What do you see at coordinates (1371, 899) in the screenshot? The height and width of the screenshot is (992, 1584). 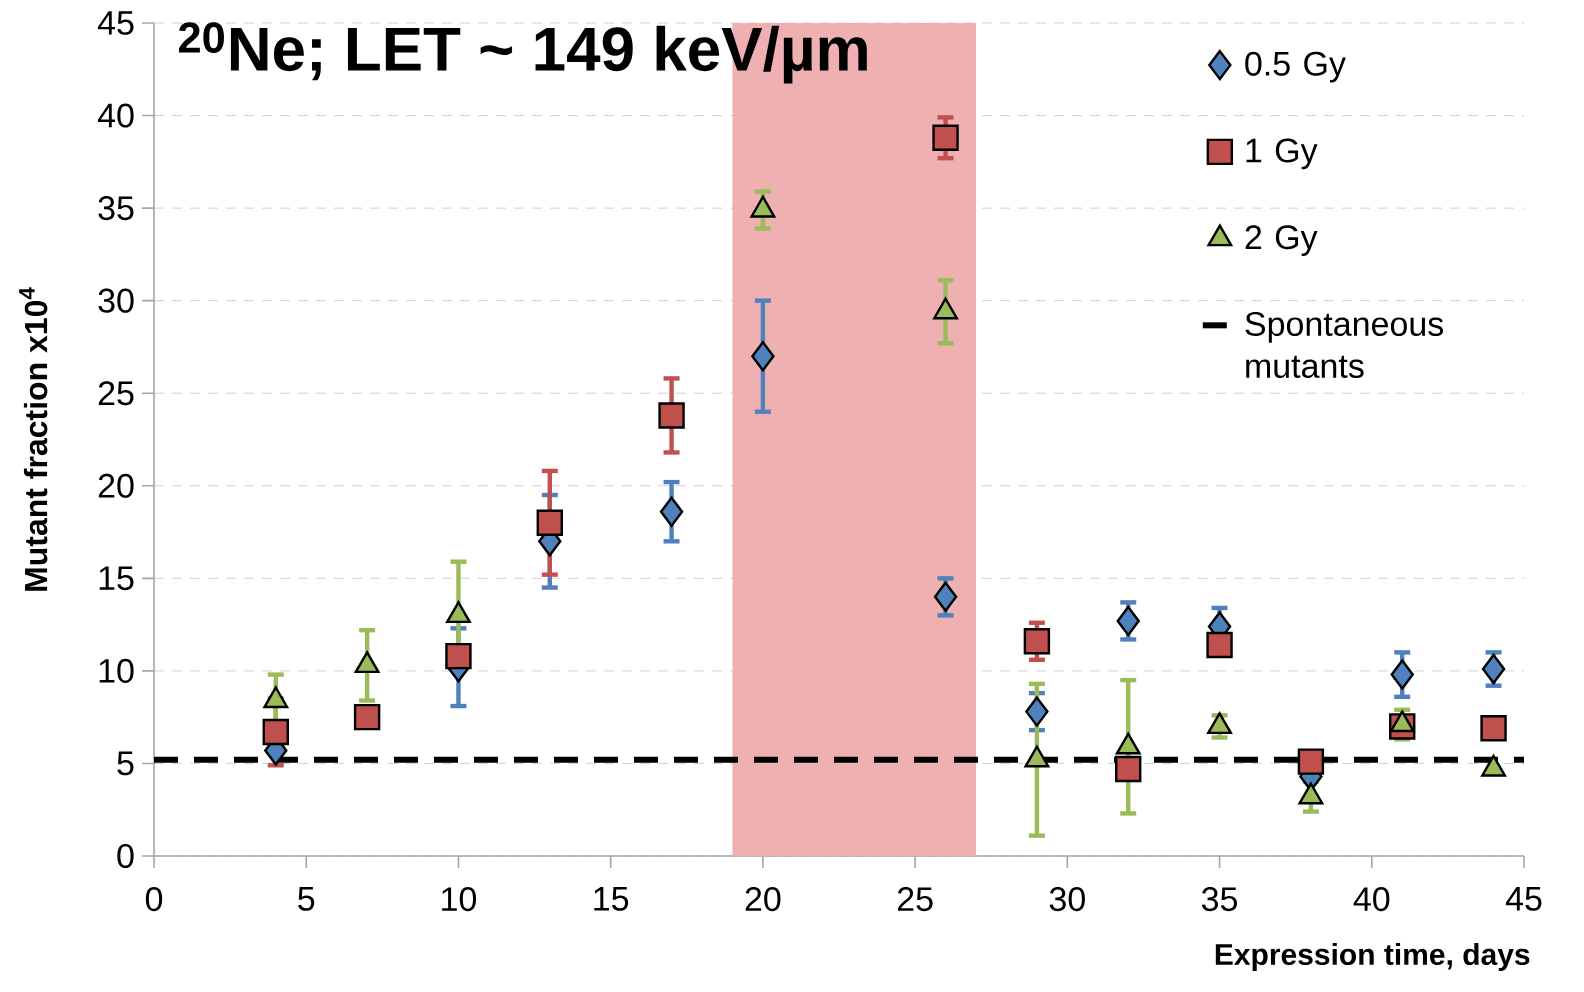 I see `x-tick-label: 40` at bounding box center [1371, 899].